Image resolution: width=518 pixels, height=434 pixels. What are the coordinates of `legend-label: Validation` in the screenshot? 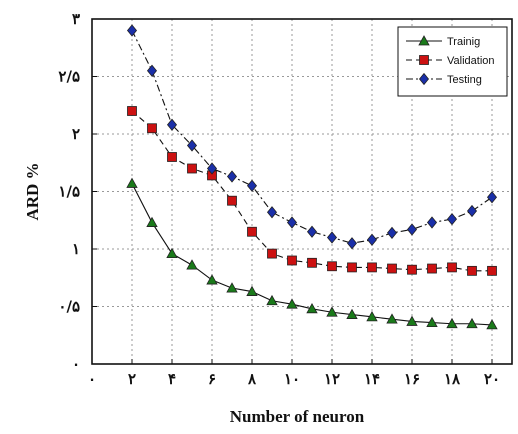 It's located at (471, 61).